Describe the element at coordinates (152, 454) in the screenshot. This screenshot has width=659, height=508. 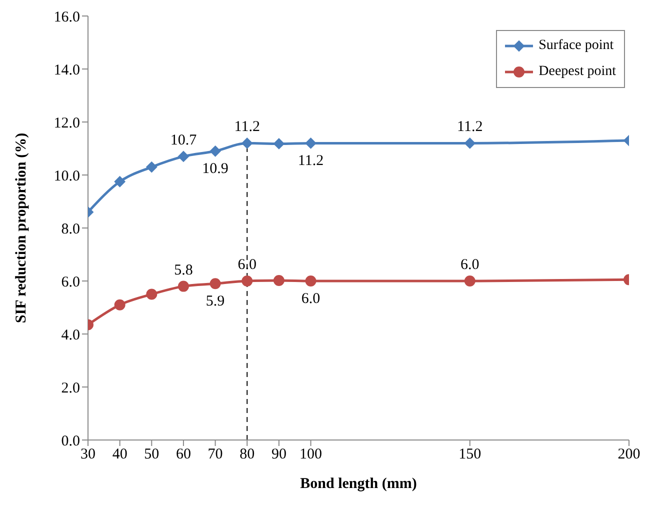
I see `x-tick-label: 50` at that location.